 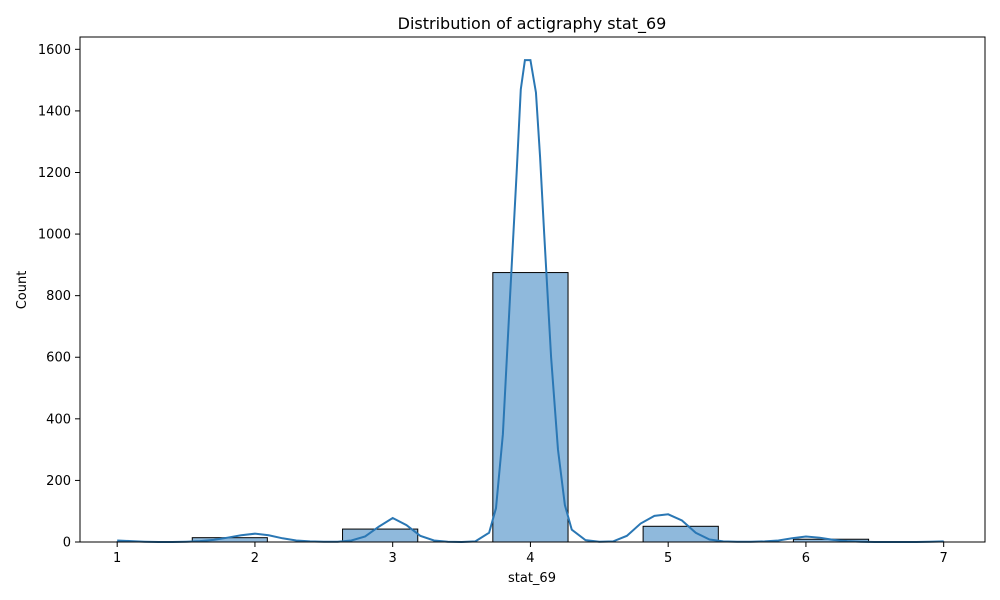 What do you see at coordinates (532, 24) in the screenshot?
I see `chart-title: Distribution of actigraphy stat_69` at bounding box center [532, 24].